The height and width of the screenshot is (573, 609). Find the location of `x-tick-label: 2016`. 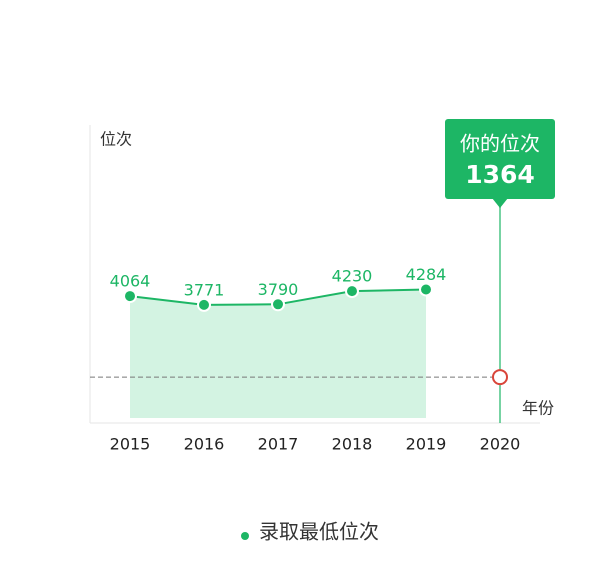

x-tick-label: 2016 is located at coordinates (204, 444).